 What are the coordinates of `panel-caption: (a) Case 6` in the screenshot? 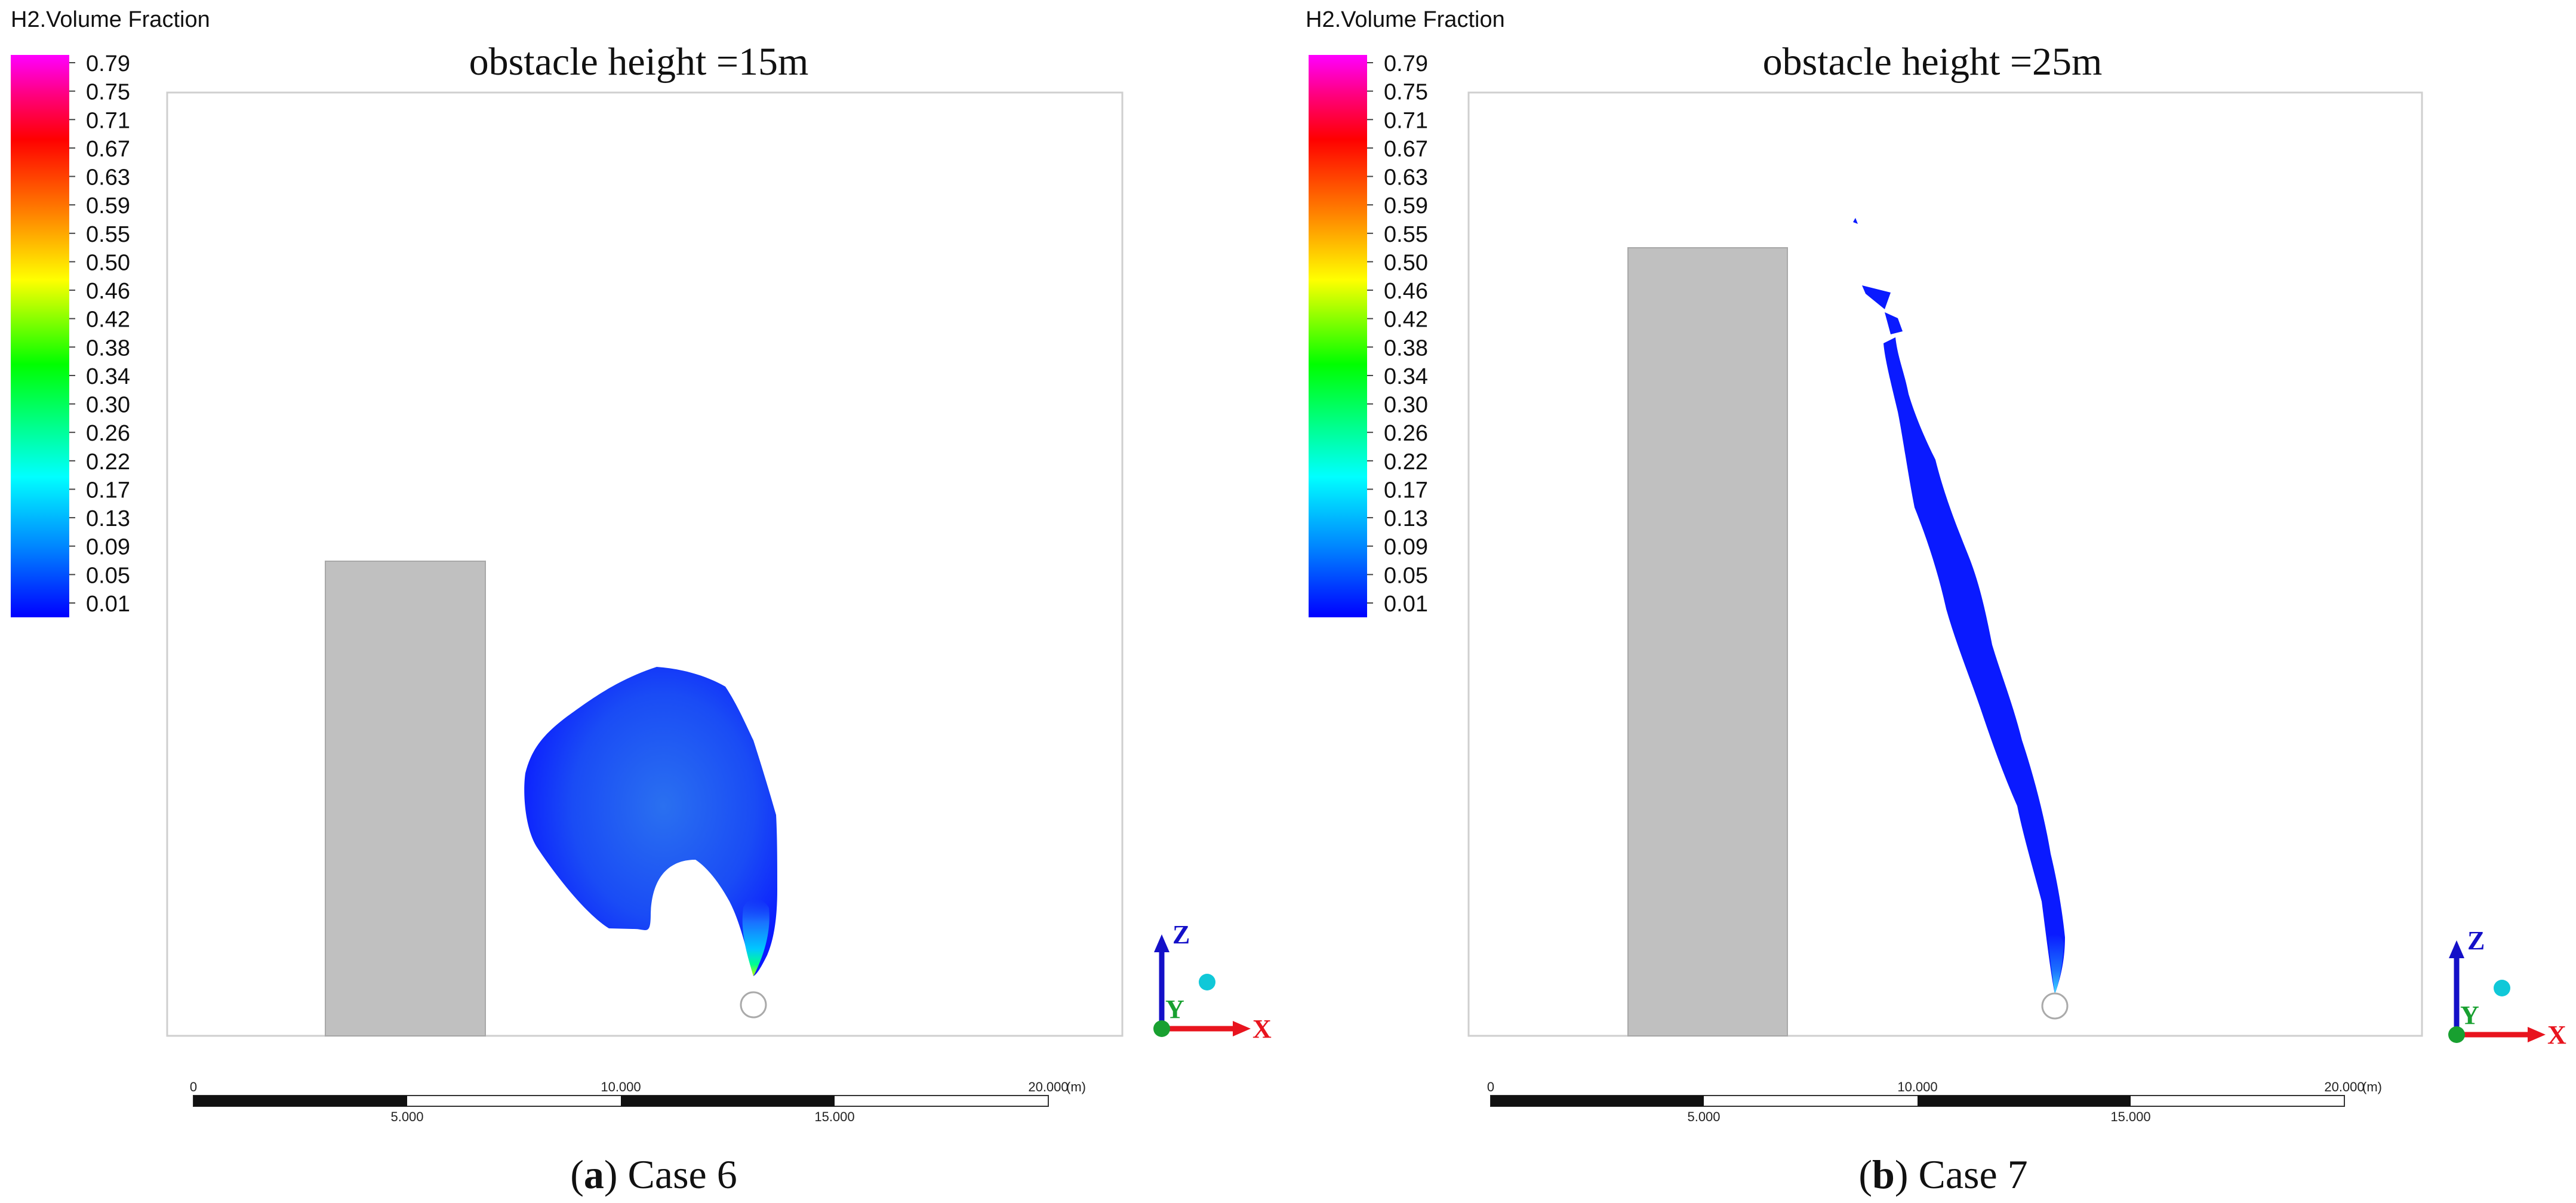 It's located at (653, 1175).